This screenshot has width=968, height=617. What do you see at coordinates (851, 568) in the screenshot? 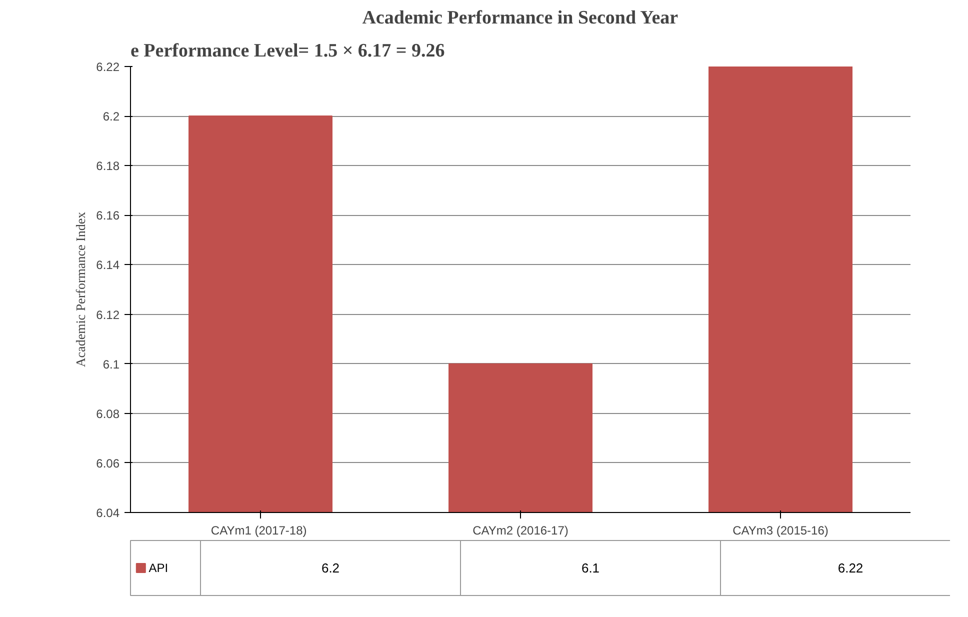
I see `data-label: 6.22` at bounding box center [851, 568].